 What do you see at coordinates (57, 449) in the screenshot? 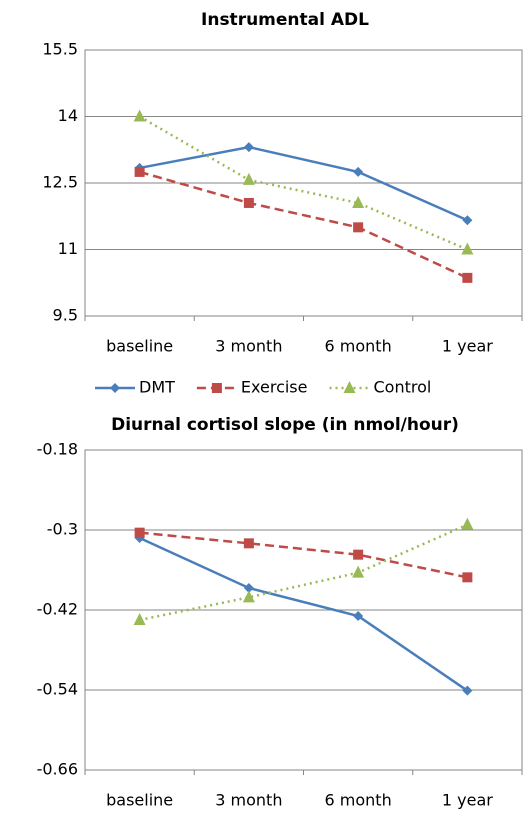
I see `y-tick-label: -0.18` at bounding box center [57, 449].